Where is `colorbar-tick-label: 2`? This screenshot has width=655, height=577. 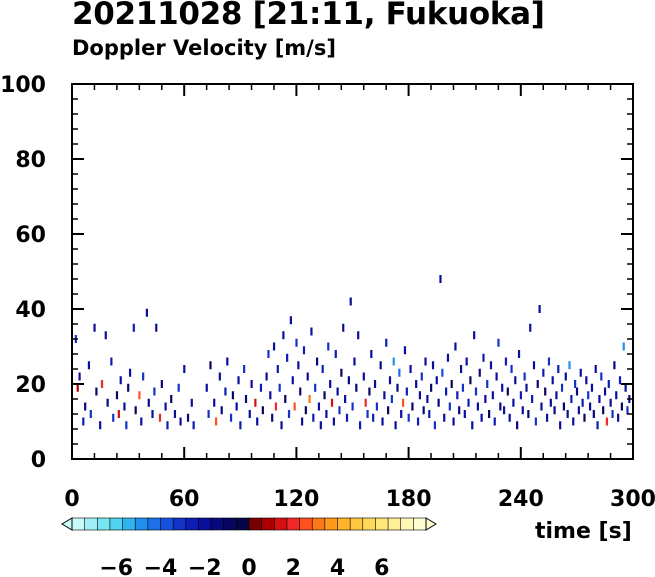 colorbar-tick-label: 2 is located at coordinates (293, 566).